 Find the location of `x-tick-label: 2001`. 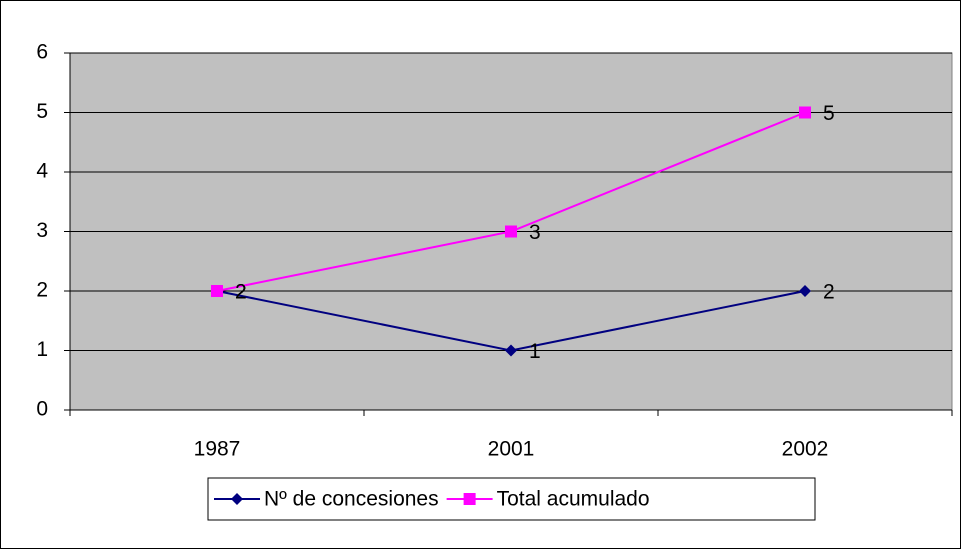

x-tick-label: 2001 is located at coordinates (511, 449).